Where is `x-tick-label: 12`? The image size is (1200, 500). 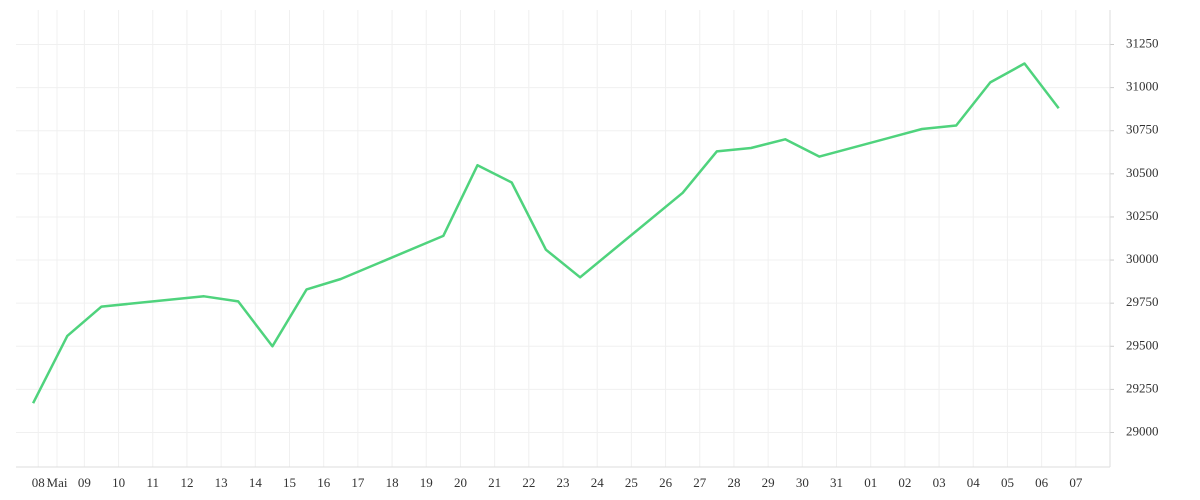
x-tick-label: 12 is located at coordinates (186, 482).